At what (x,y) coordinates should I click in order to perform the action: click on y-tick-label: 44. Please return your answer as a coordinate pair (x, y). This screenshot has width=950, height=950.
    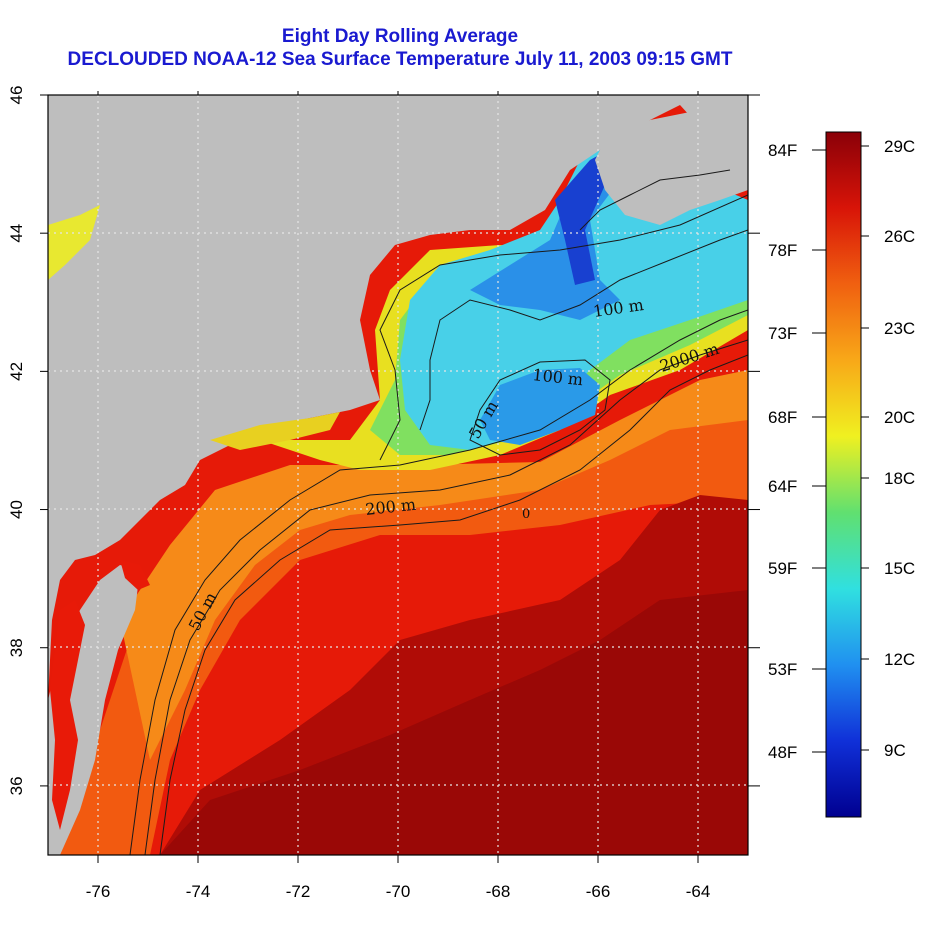
    Looking at the image, I should click on (16, 233).